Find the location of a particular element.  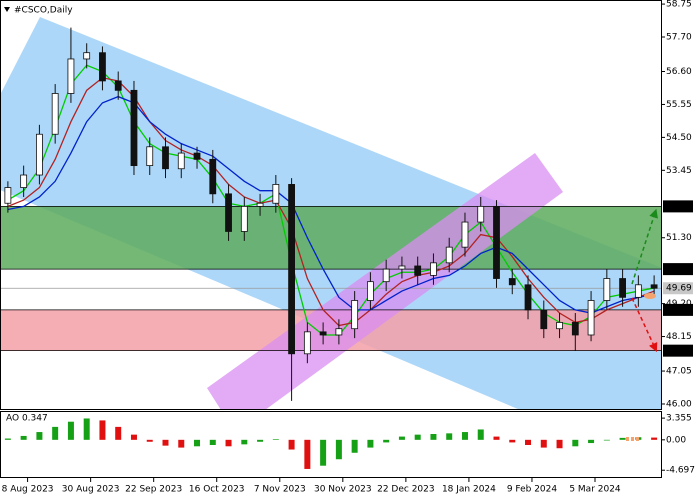

level-label: 52.30 is located at coordinates (679, 207).